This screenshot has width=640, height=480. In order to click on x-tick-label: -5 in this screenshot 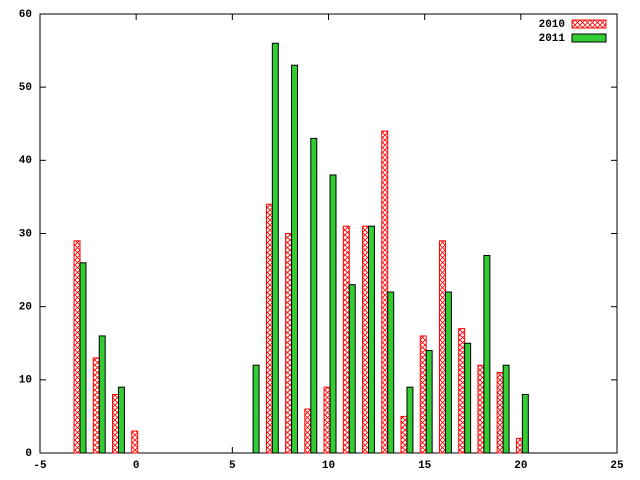, I will do `click(40, 466)`.